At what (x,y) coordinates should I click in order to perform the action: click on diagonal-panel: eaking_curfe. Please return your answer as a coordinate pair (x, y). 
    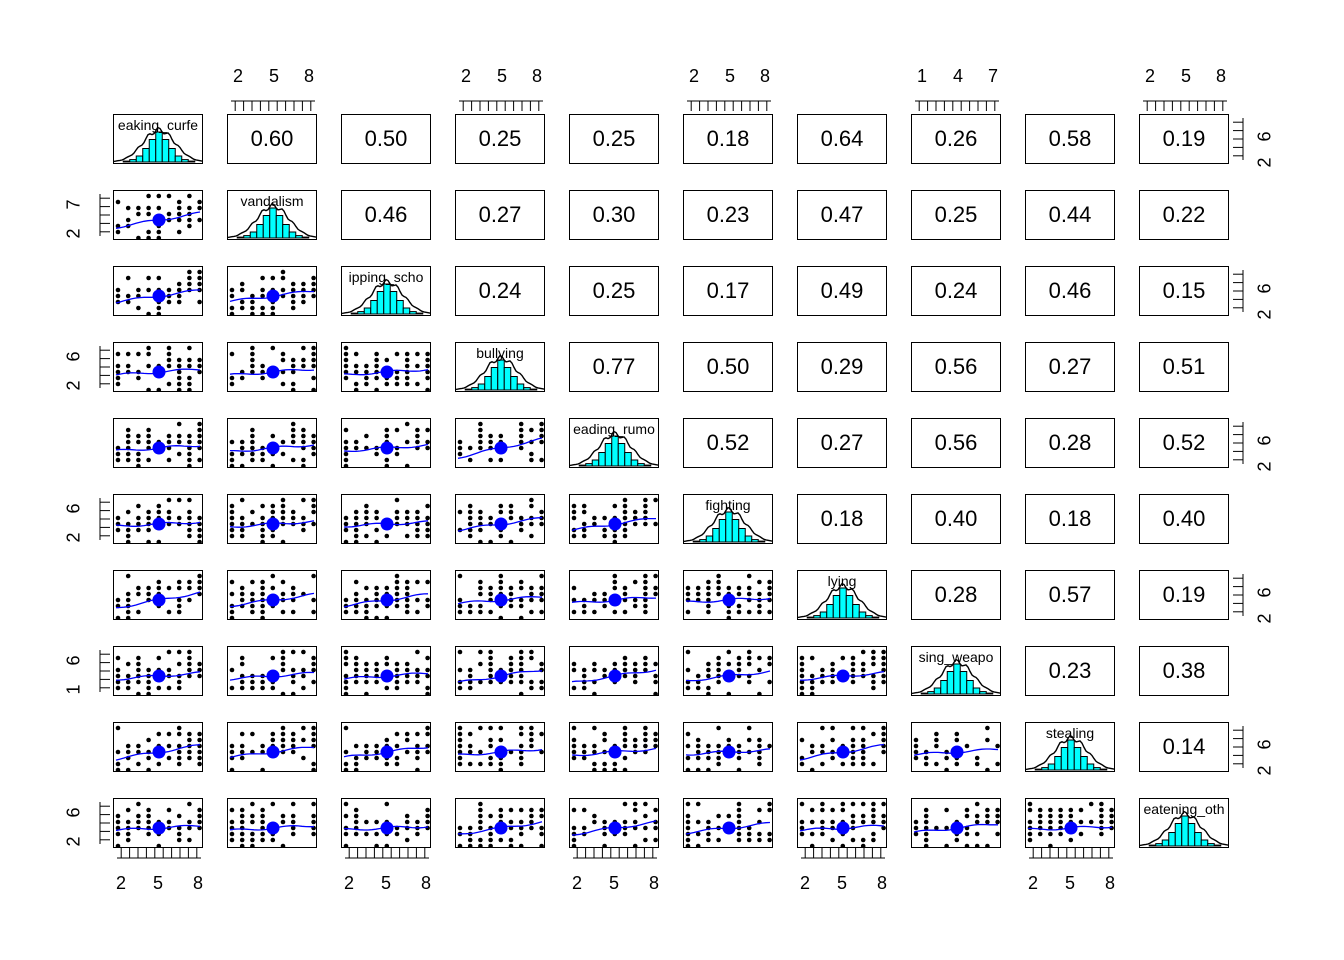
    Looking at the image, I should click on (158, 139).